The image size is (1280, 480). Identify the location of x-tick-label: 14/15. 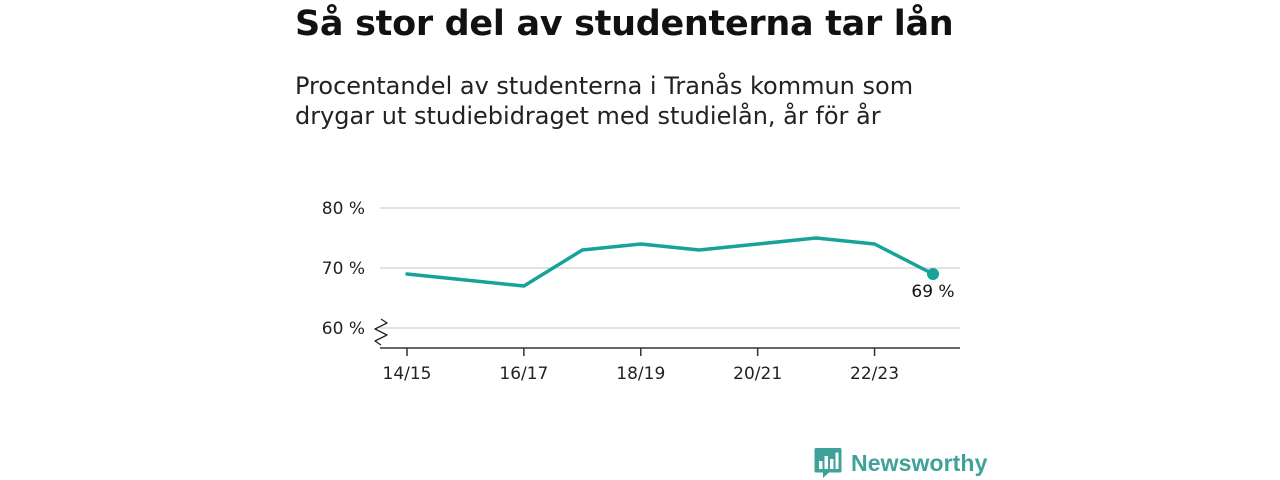
(407, 374).